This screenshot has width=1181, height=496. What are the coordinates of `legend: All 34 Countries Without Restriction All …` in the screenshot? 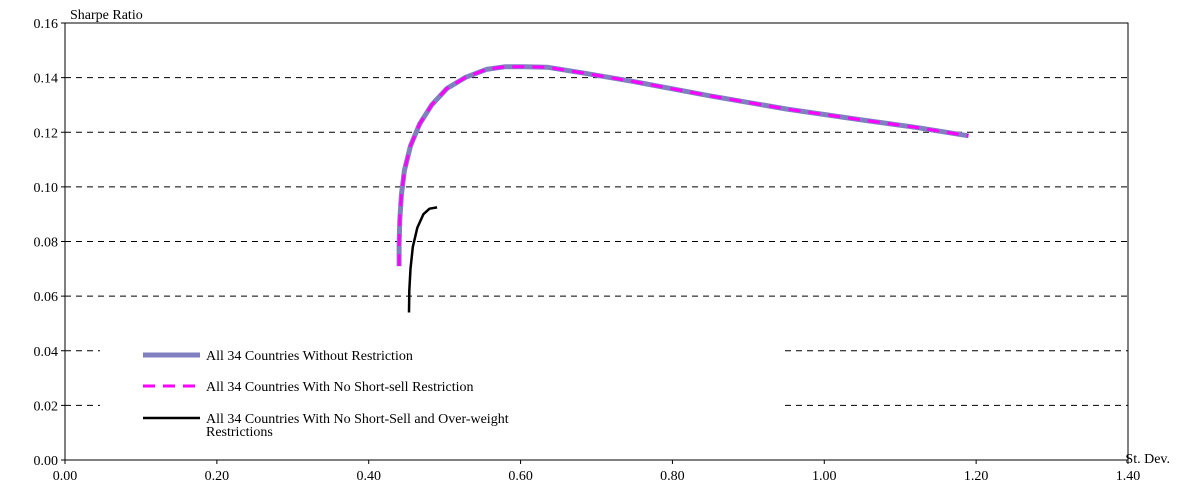 It's located at (326, 394).